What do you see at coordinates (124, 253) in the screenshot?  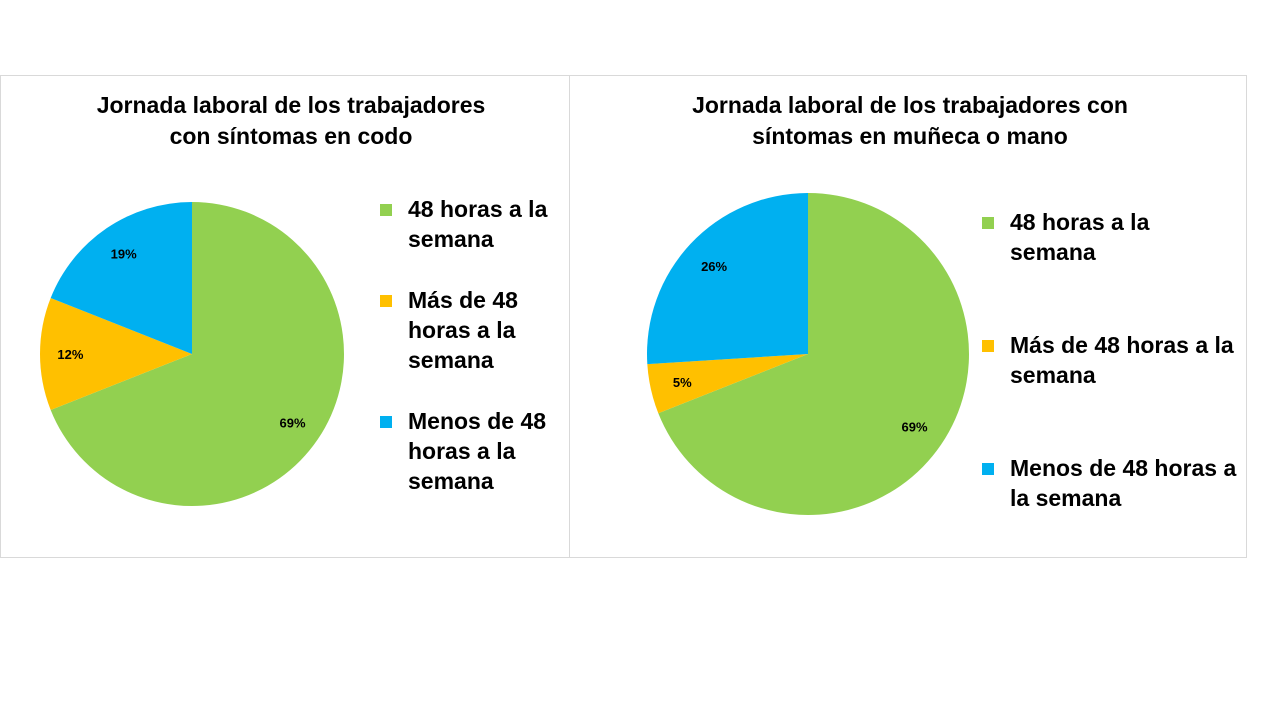 I see `slice-data-label: 19%` at bounding box center [124, 253].